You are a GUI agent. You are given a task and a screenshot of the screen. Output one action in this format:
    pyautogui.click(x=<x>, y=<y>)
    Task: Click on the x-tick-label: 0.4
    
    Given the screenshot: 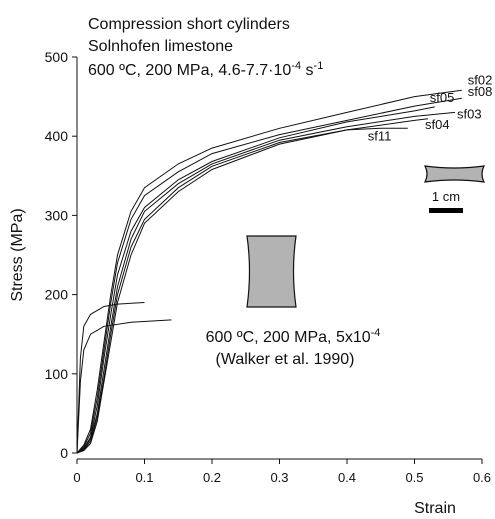 What is the action you would take?
    pyautogui.click(x=347, y=477)
    